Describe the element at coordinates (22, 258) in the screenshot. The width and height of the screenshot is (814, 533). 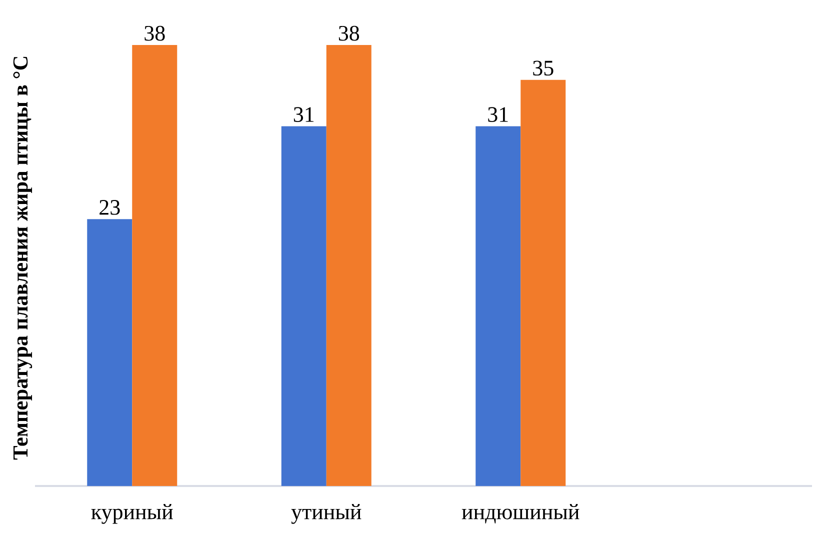
I see `y-axis-title: Температура плавления жира птицы в °С` at that location.